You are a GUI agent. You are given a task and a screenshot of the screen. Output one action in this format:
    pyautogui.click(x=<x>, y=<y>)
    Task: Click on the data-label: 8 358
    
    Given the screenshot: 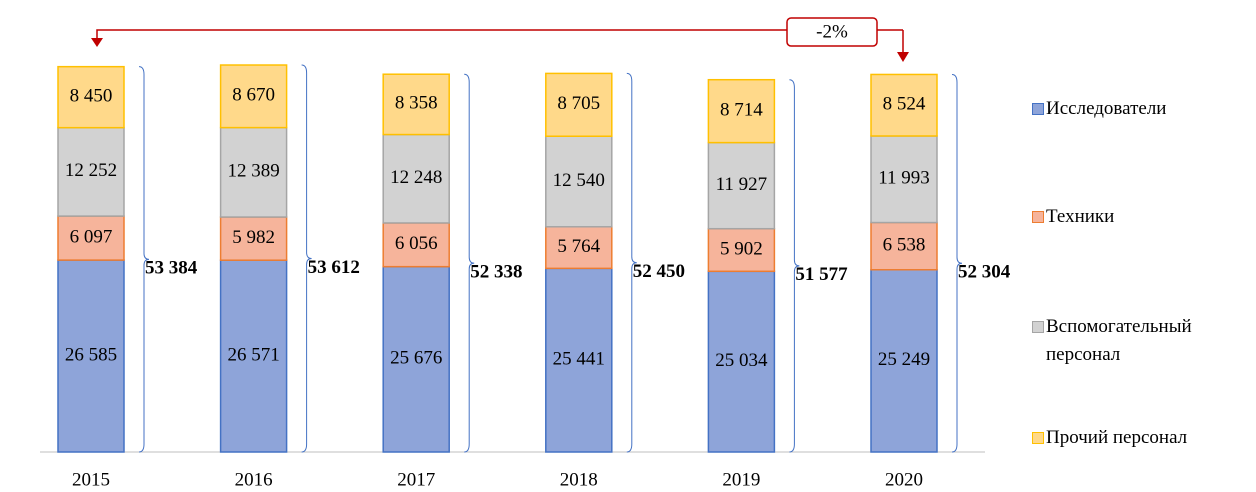 What is the action you would take?
    pyautogui.click(x=416, y=103)
    